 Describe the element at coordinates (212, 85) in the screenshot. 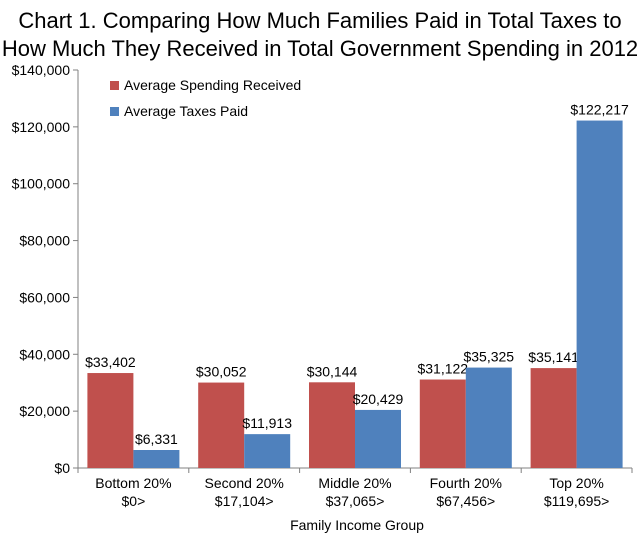

I see `legend-label: Average Spending Received` at that location.